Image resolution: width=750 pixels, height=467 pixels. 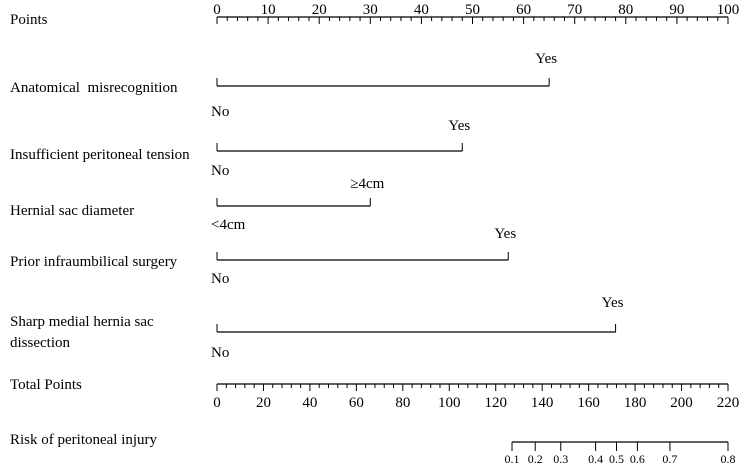 I want to click on total-tick-label: 160, so click(x=588, y=403).